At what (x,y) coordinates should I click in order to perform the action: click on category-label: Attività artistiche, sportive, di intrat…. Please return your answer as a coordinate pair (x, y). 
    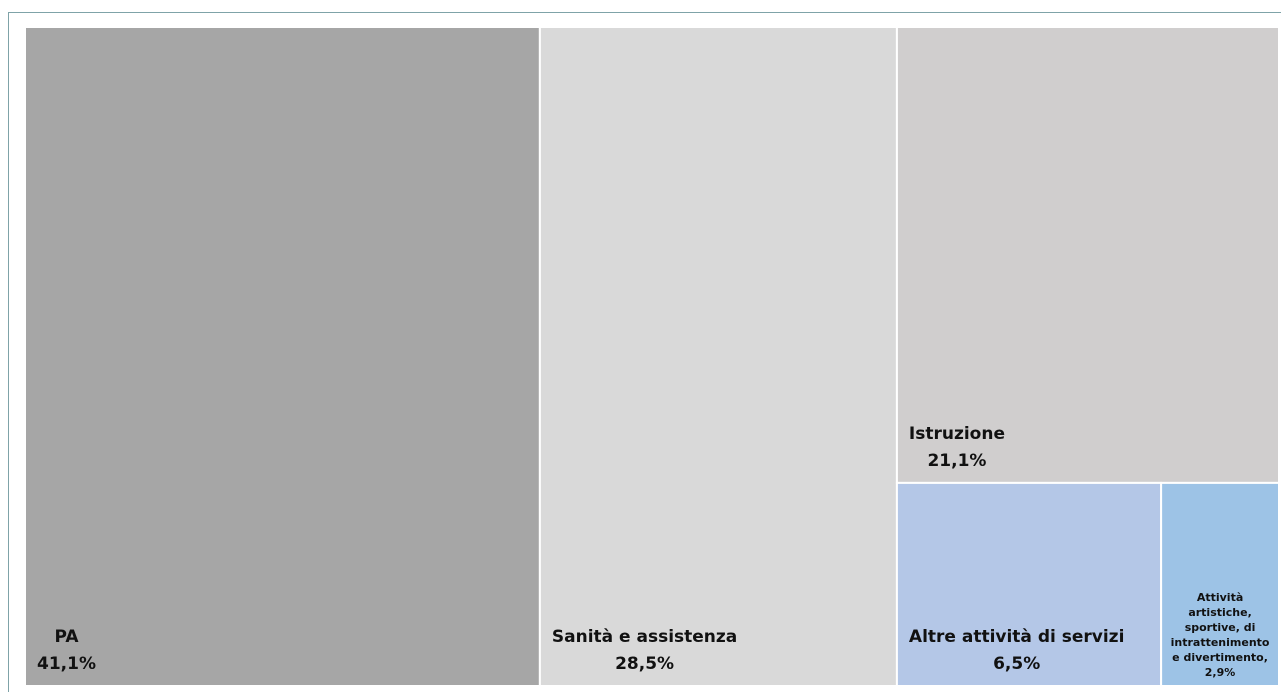
    Looking at the image, I should click on (1220, 635).